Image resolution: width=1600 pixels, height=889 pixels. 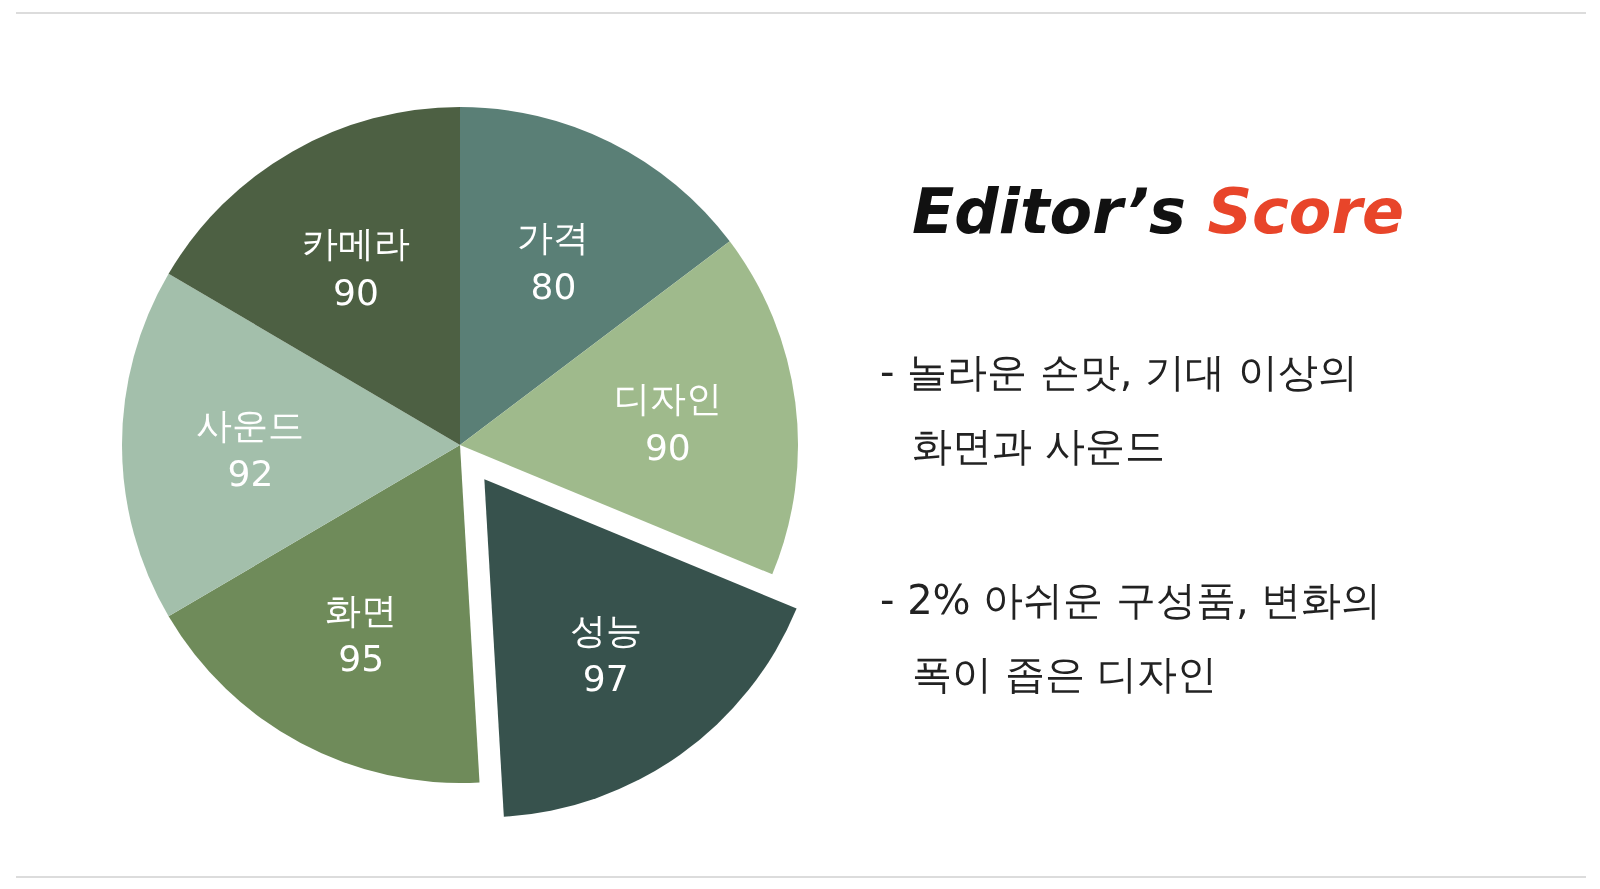 I want to click on text: - 놀라운 손맛, 기대 이상의 화면과 사운드, so click(x=1119, y=409).